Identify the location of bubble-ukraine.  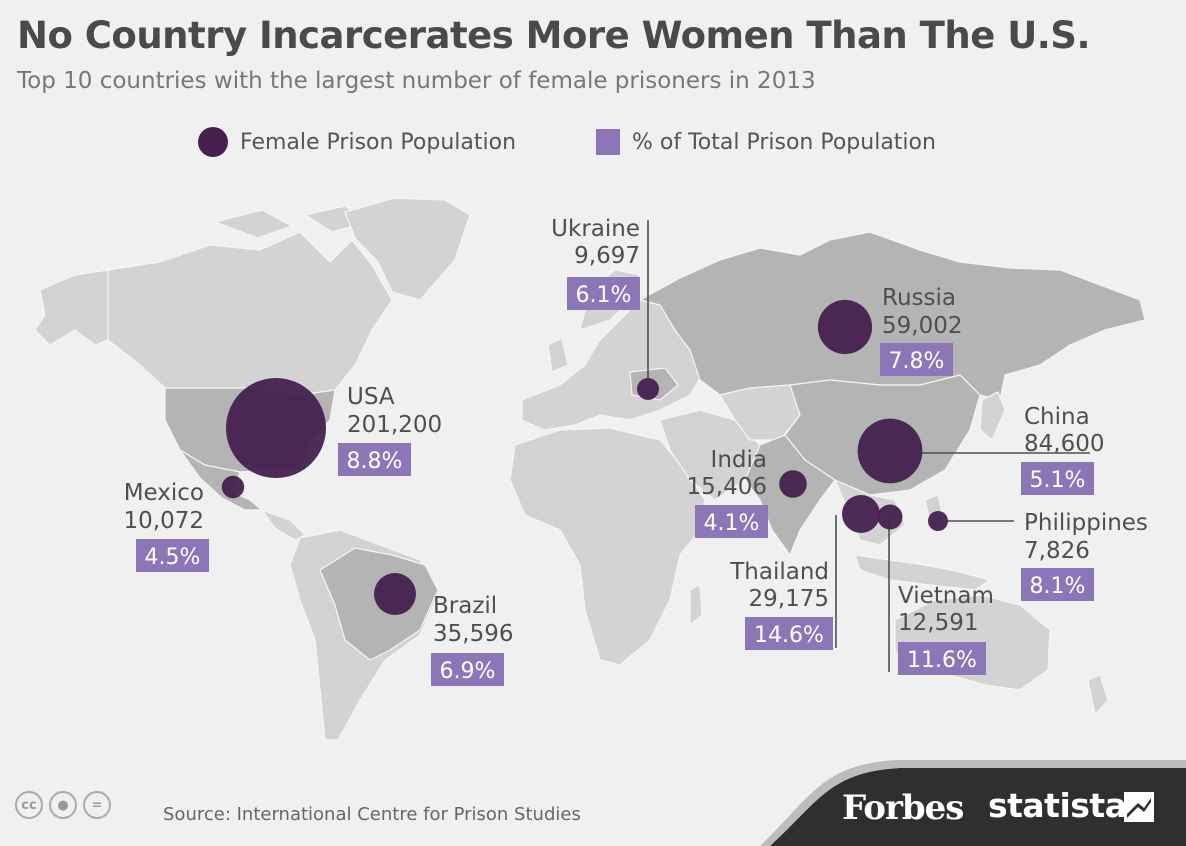
(648, 389).